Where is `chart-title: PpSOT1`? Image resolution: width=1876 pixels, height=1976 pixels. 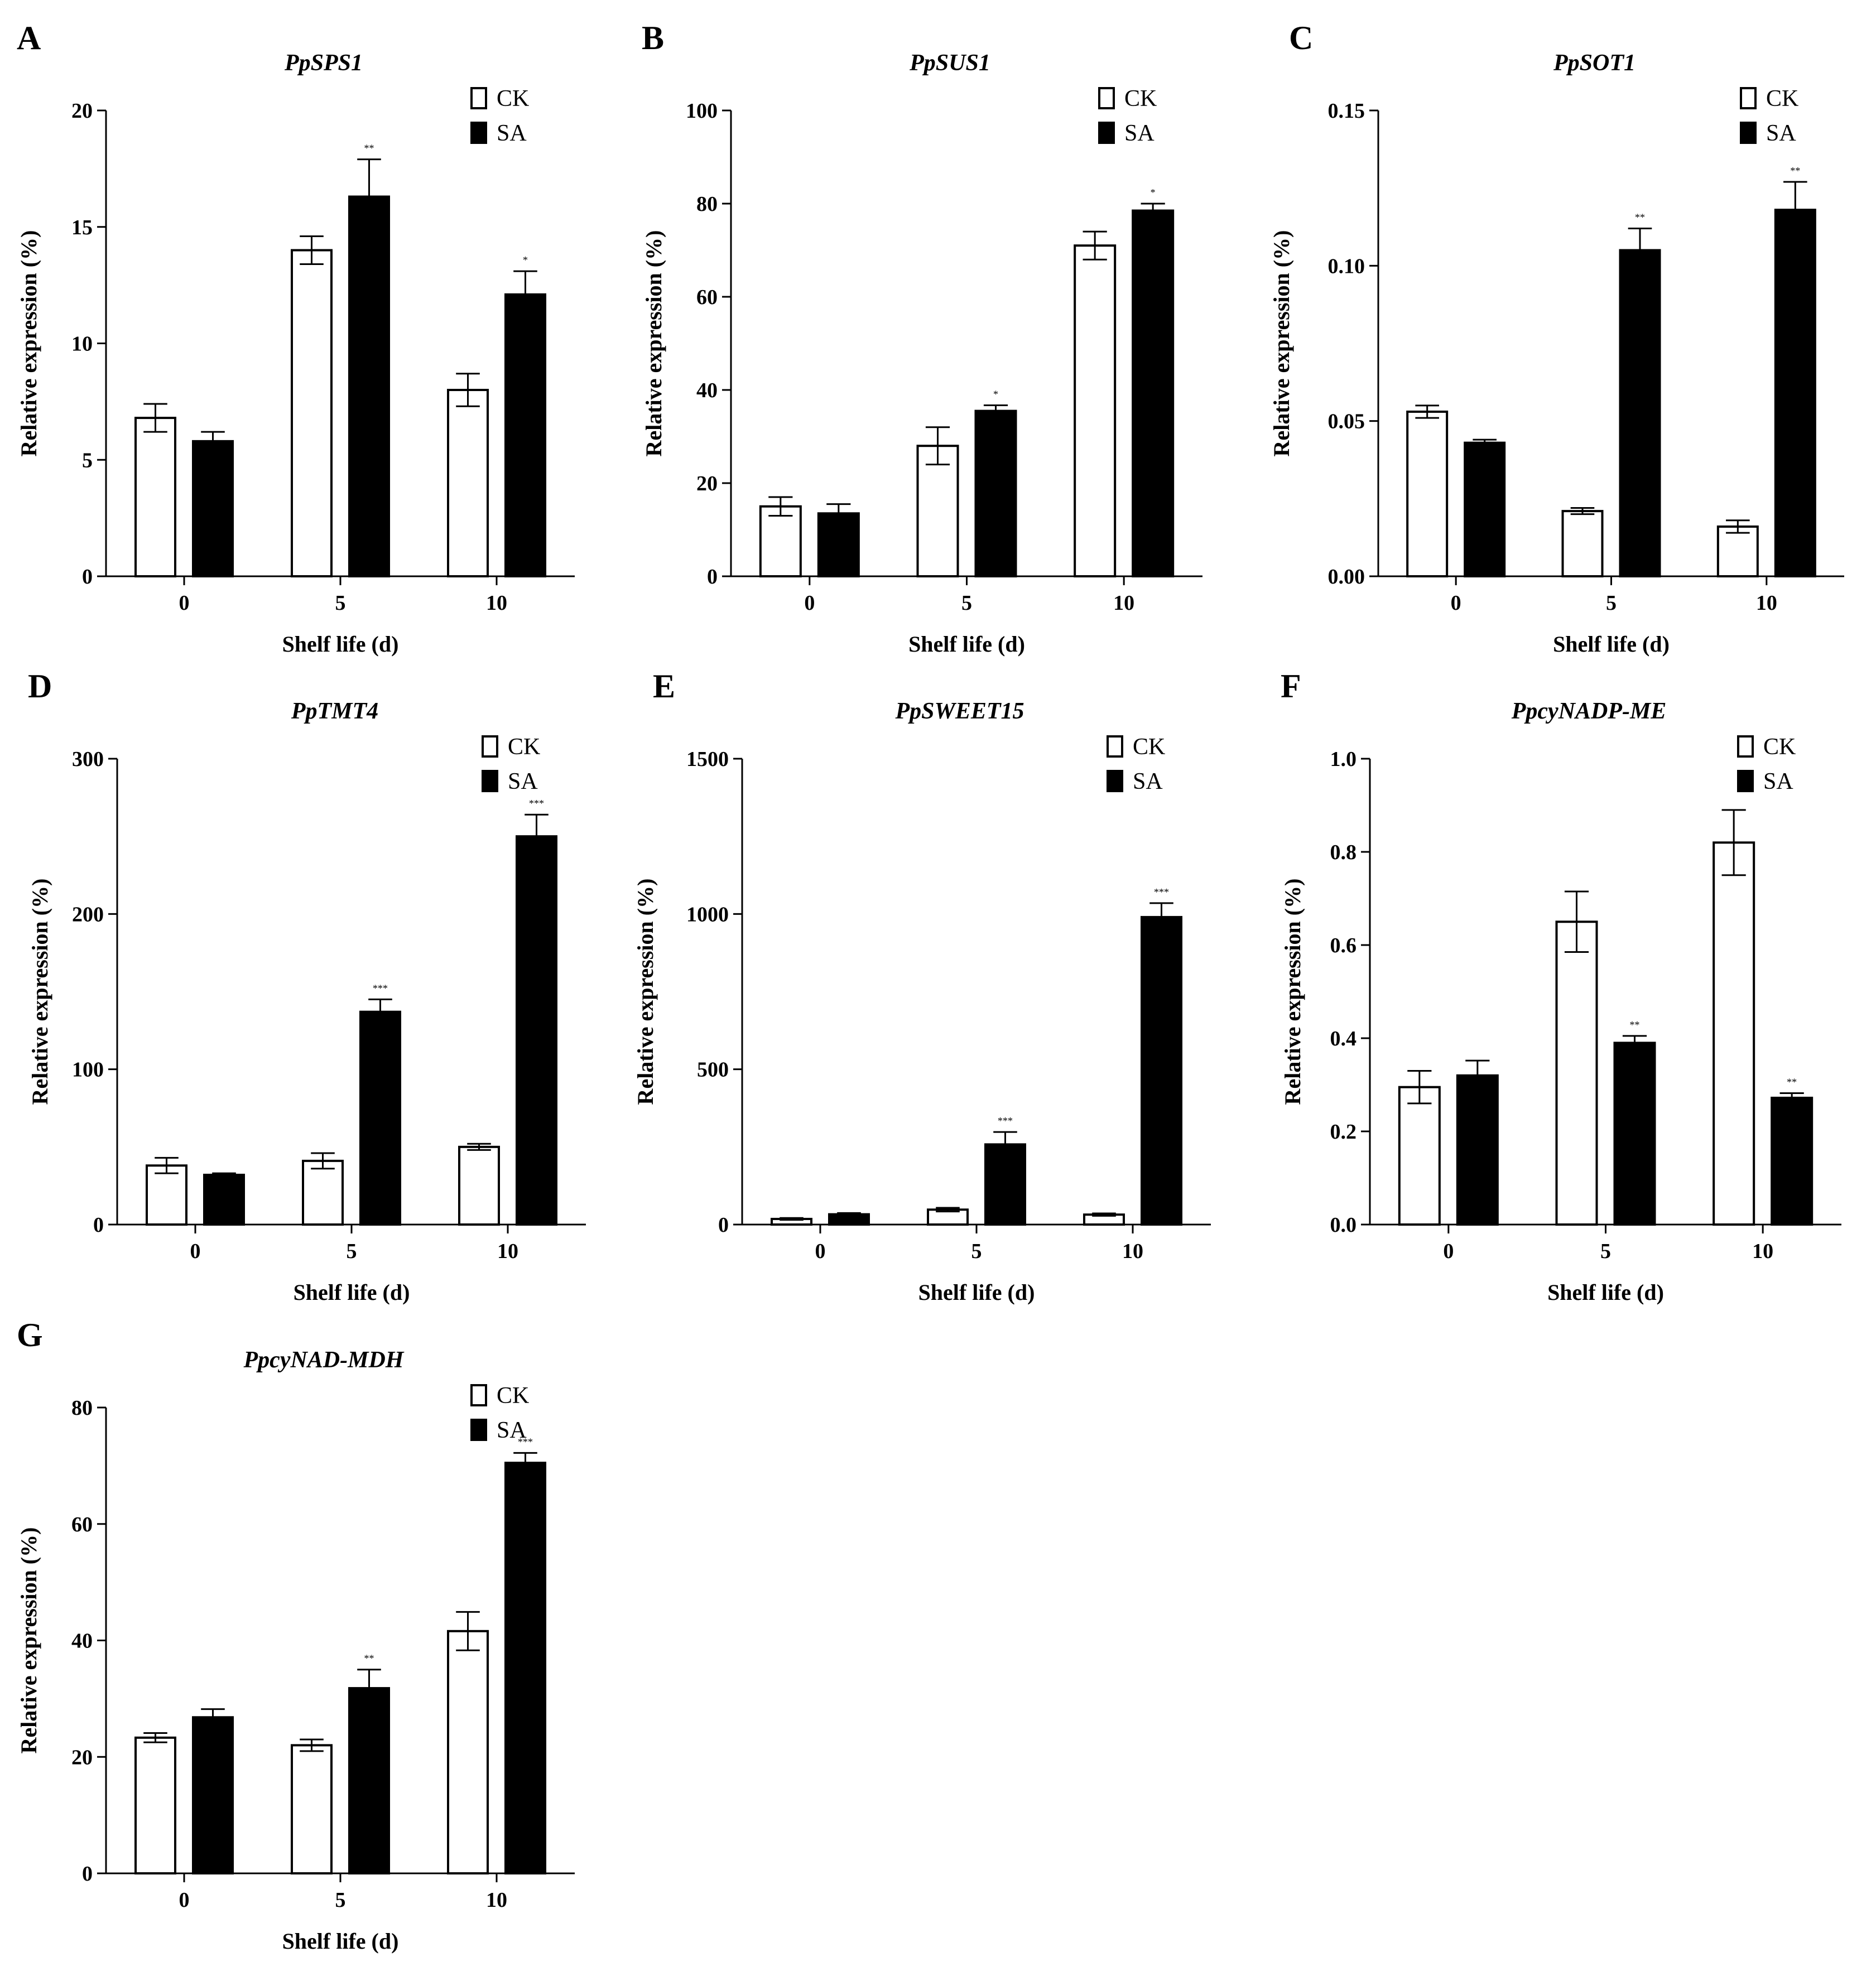 chart-title: PpSOT1 is located at coordinates (1595, 63).